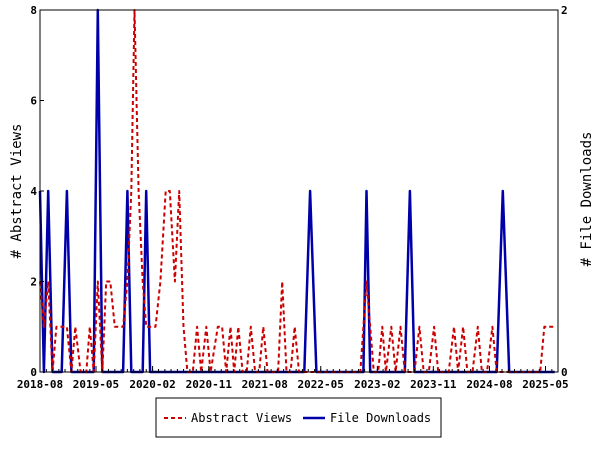 Image resolution: width=600 pixels, height=450 pixels. What do you see at coordinates (587, 199) in the screenshot?
I see `right-axis-title: # File Downloads` at bounding box center [587, 199].